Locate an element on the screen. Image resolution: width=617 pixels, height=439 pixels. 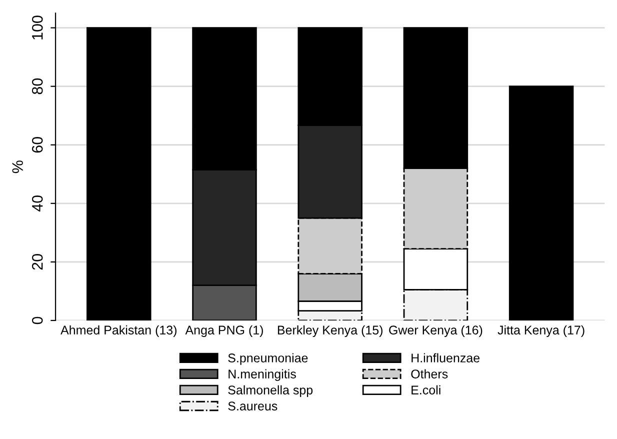
legend-label: S.aureus is located at coordinates (253, 406).